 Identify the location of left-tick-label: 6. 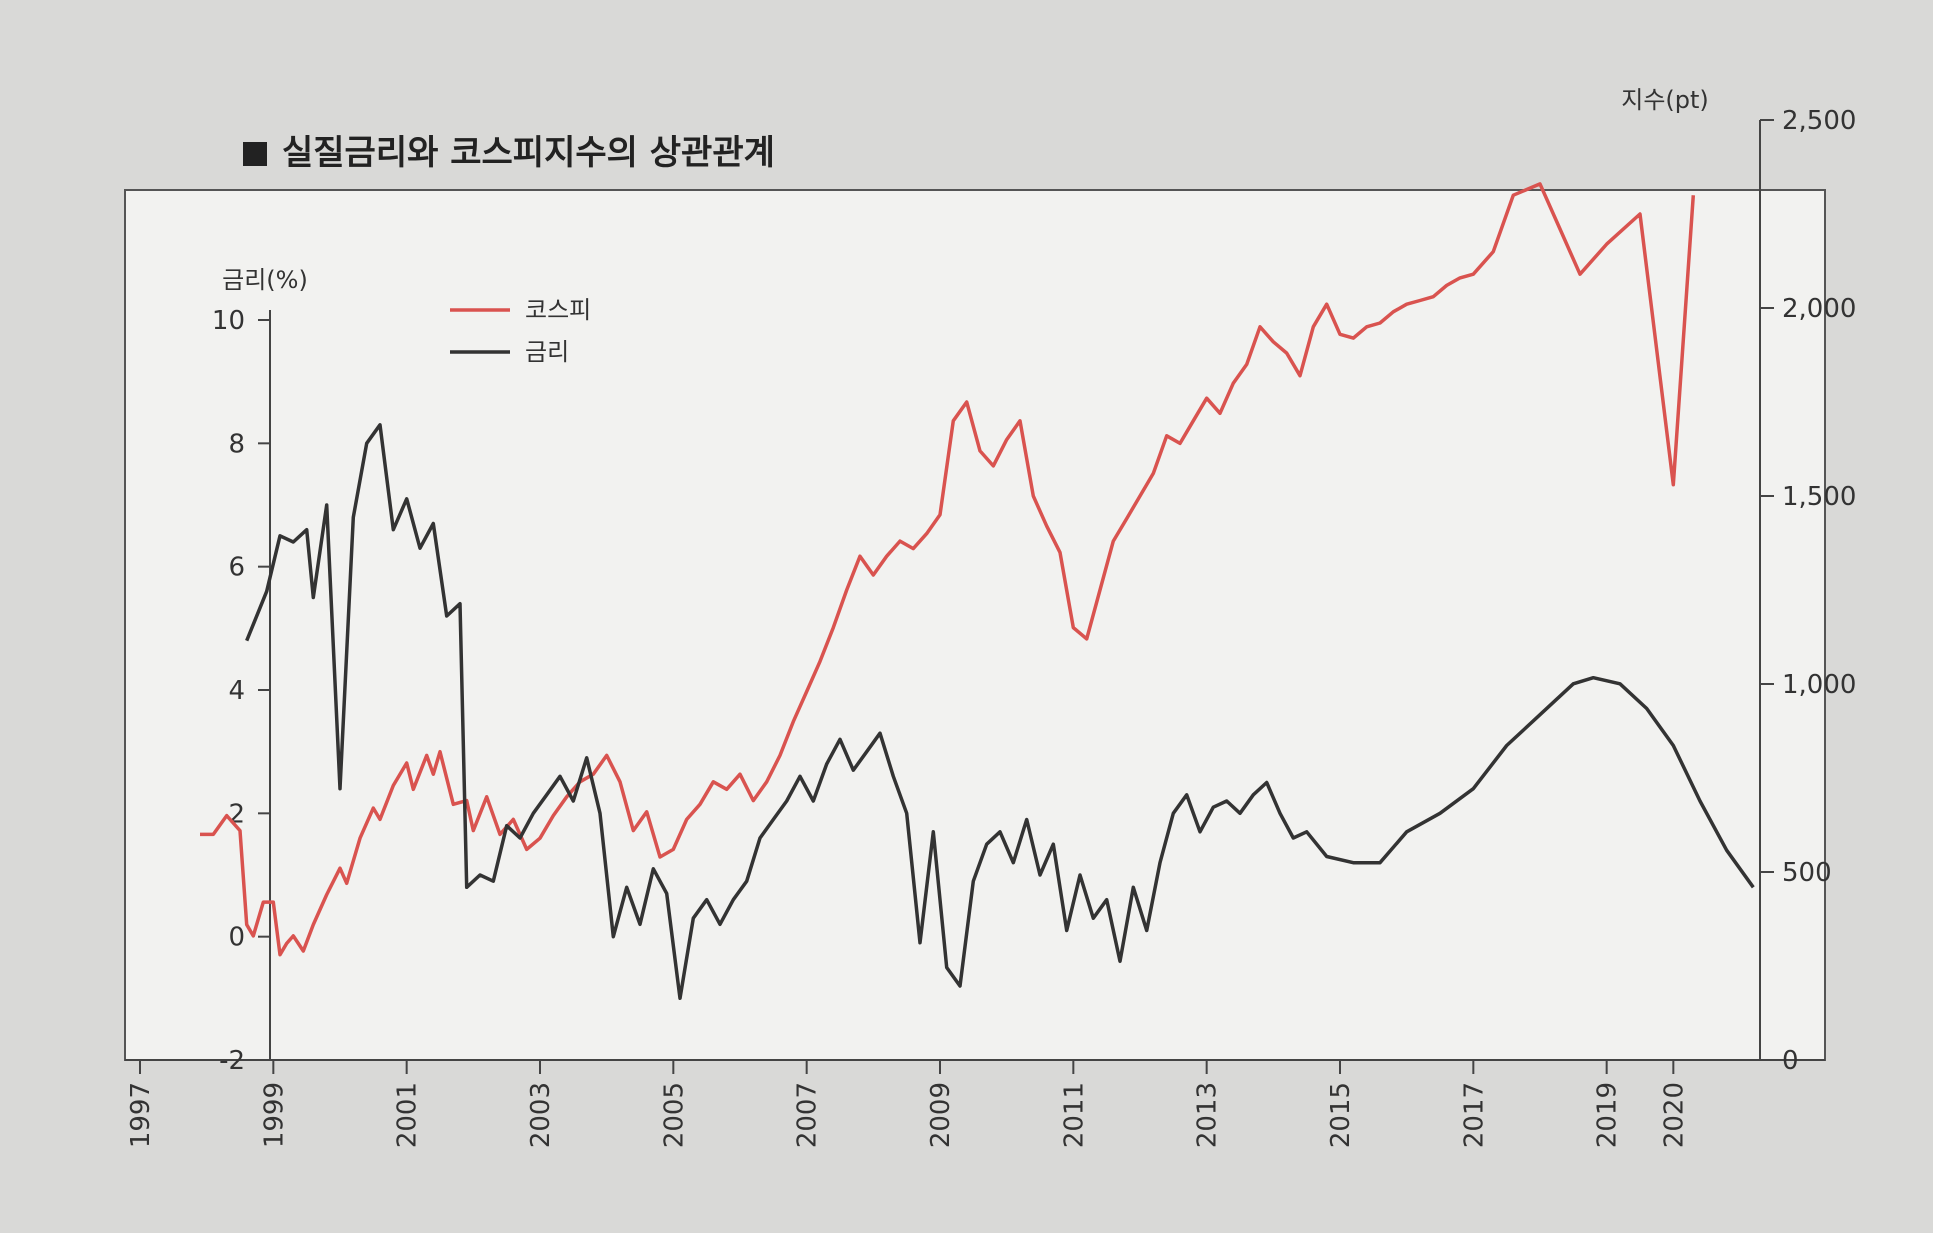
(236, 568).